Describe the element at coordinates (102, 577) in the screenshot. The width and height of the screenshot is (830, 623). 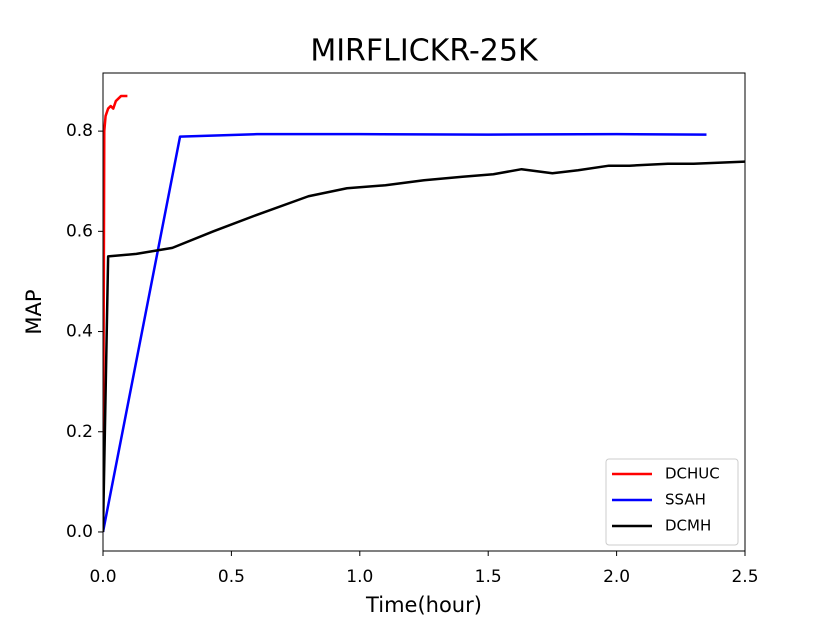
I see `x-tick-label: 0.0` at that location.